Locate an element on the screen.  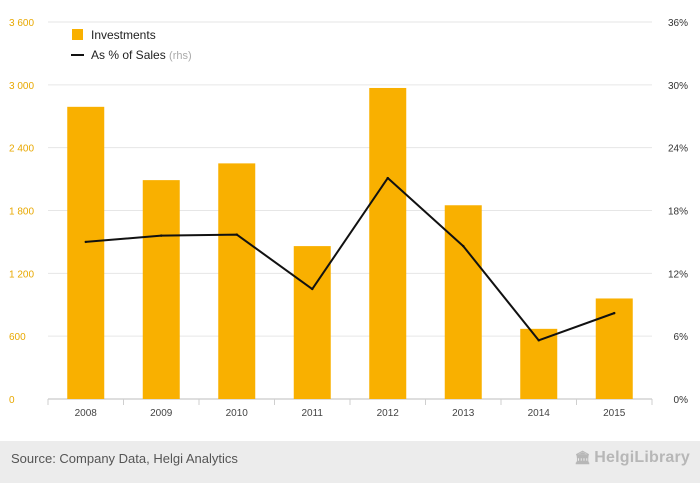
x-tick-label: 2010 is located at coordinates (237, 413).